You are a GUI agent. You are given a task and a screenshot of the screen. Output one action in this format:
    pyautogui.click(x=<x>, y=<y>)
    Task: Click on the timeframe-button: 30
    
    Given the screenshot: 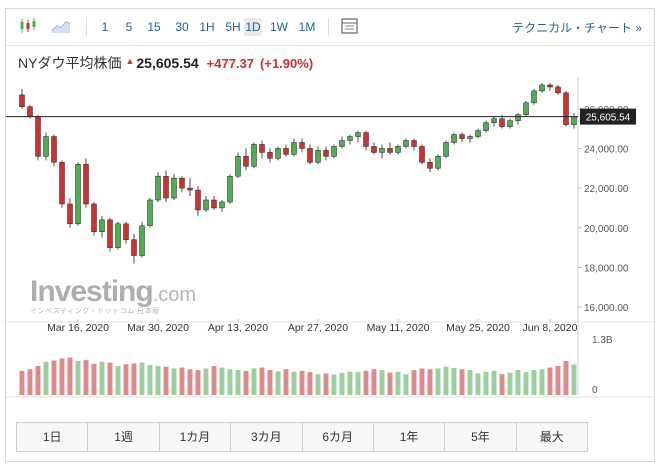 What is the action you would take?
    pyautogui.click(x=182, y=27)
    